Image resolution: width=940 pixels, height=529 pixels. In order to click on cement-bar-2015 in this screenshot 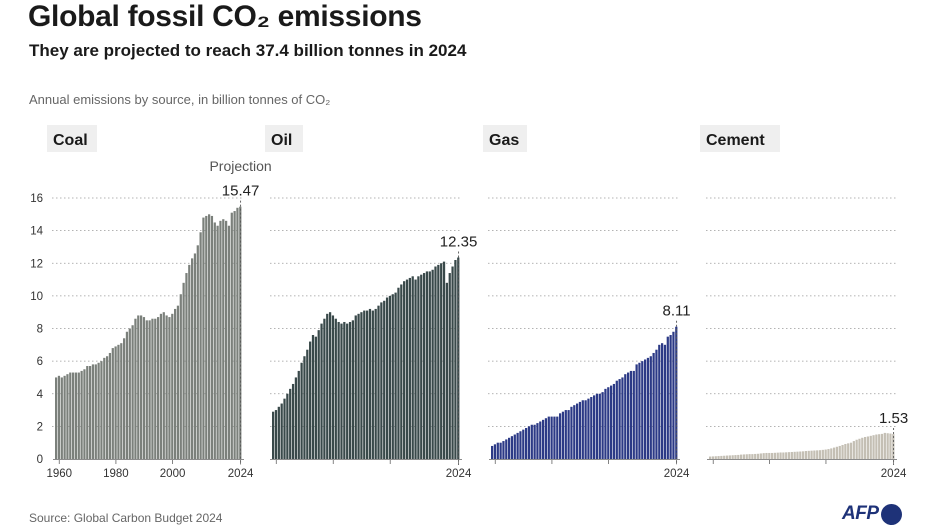, I will do `click(868, 447)`.